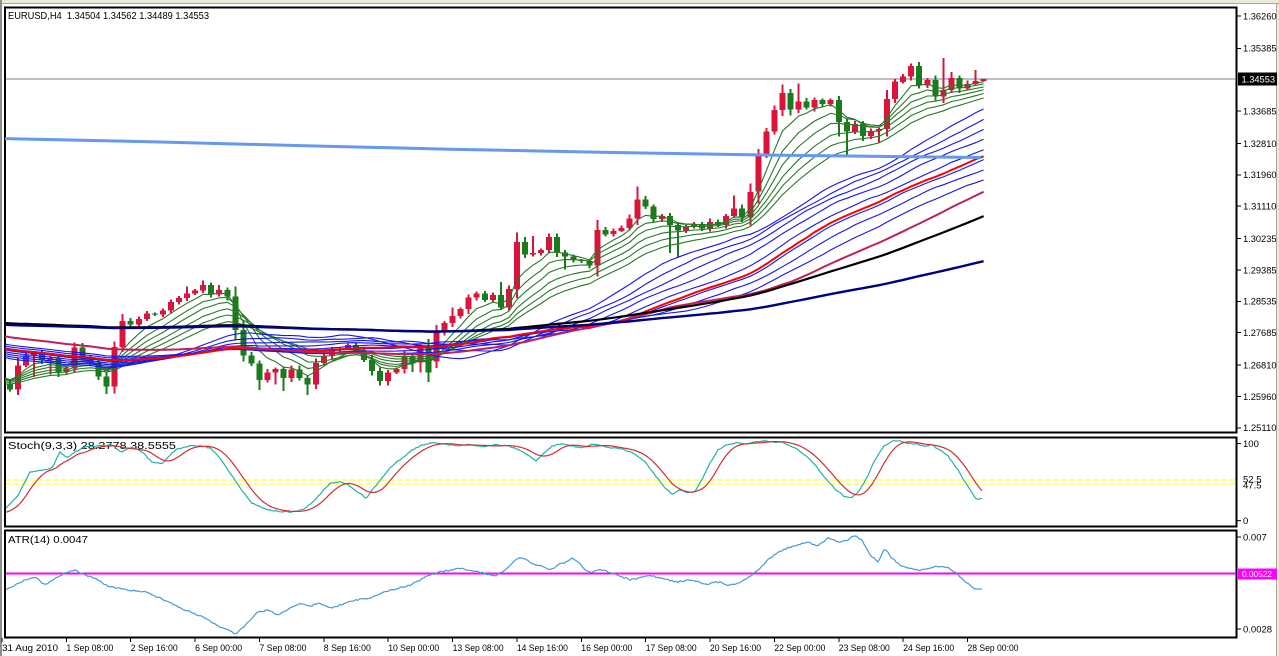  I want to click on svg-text: 52.5, so click(1252, 480).